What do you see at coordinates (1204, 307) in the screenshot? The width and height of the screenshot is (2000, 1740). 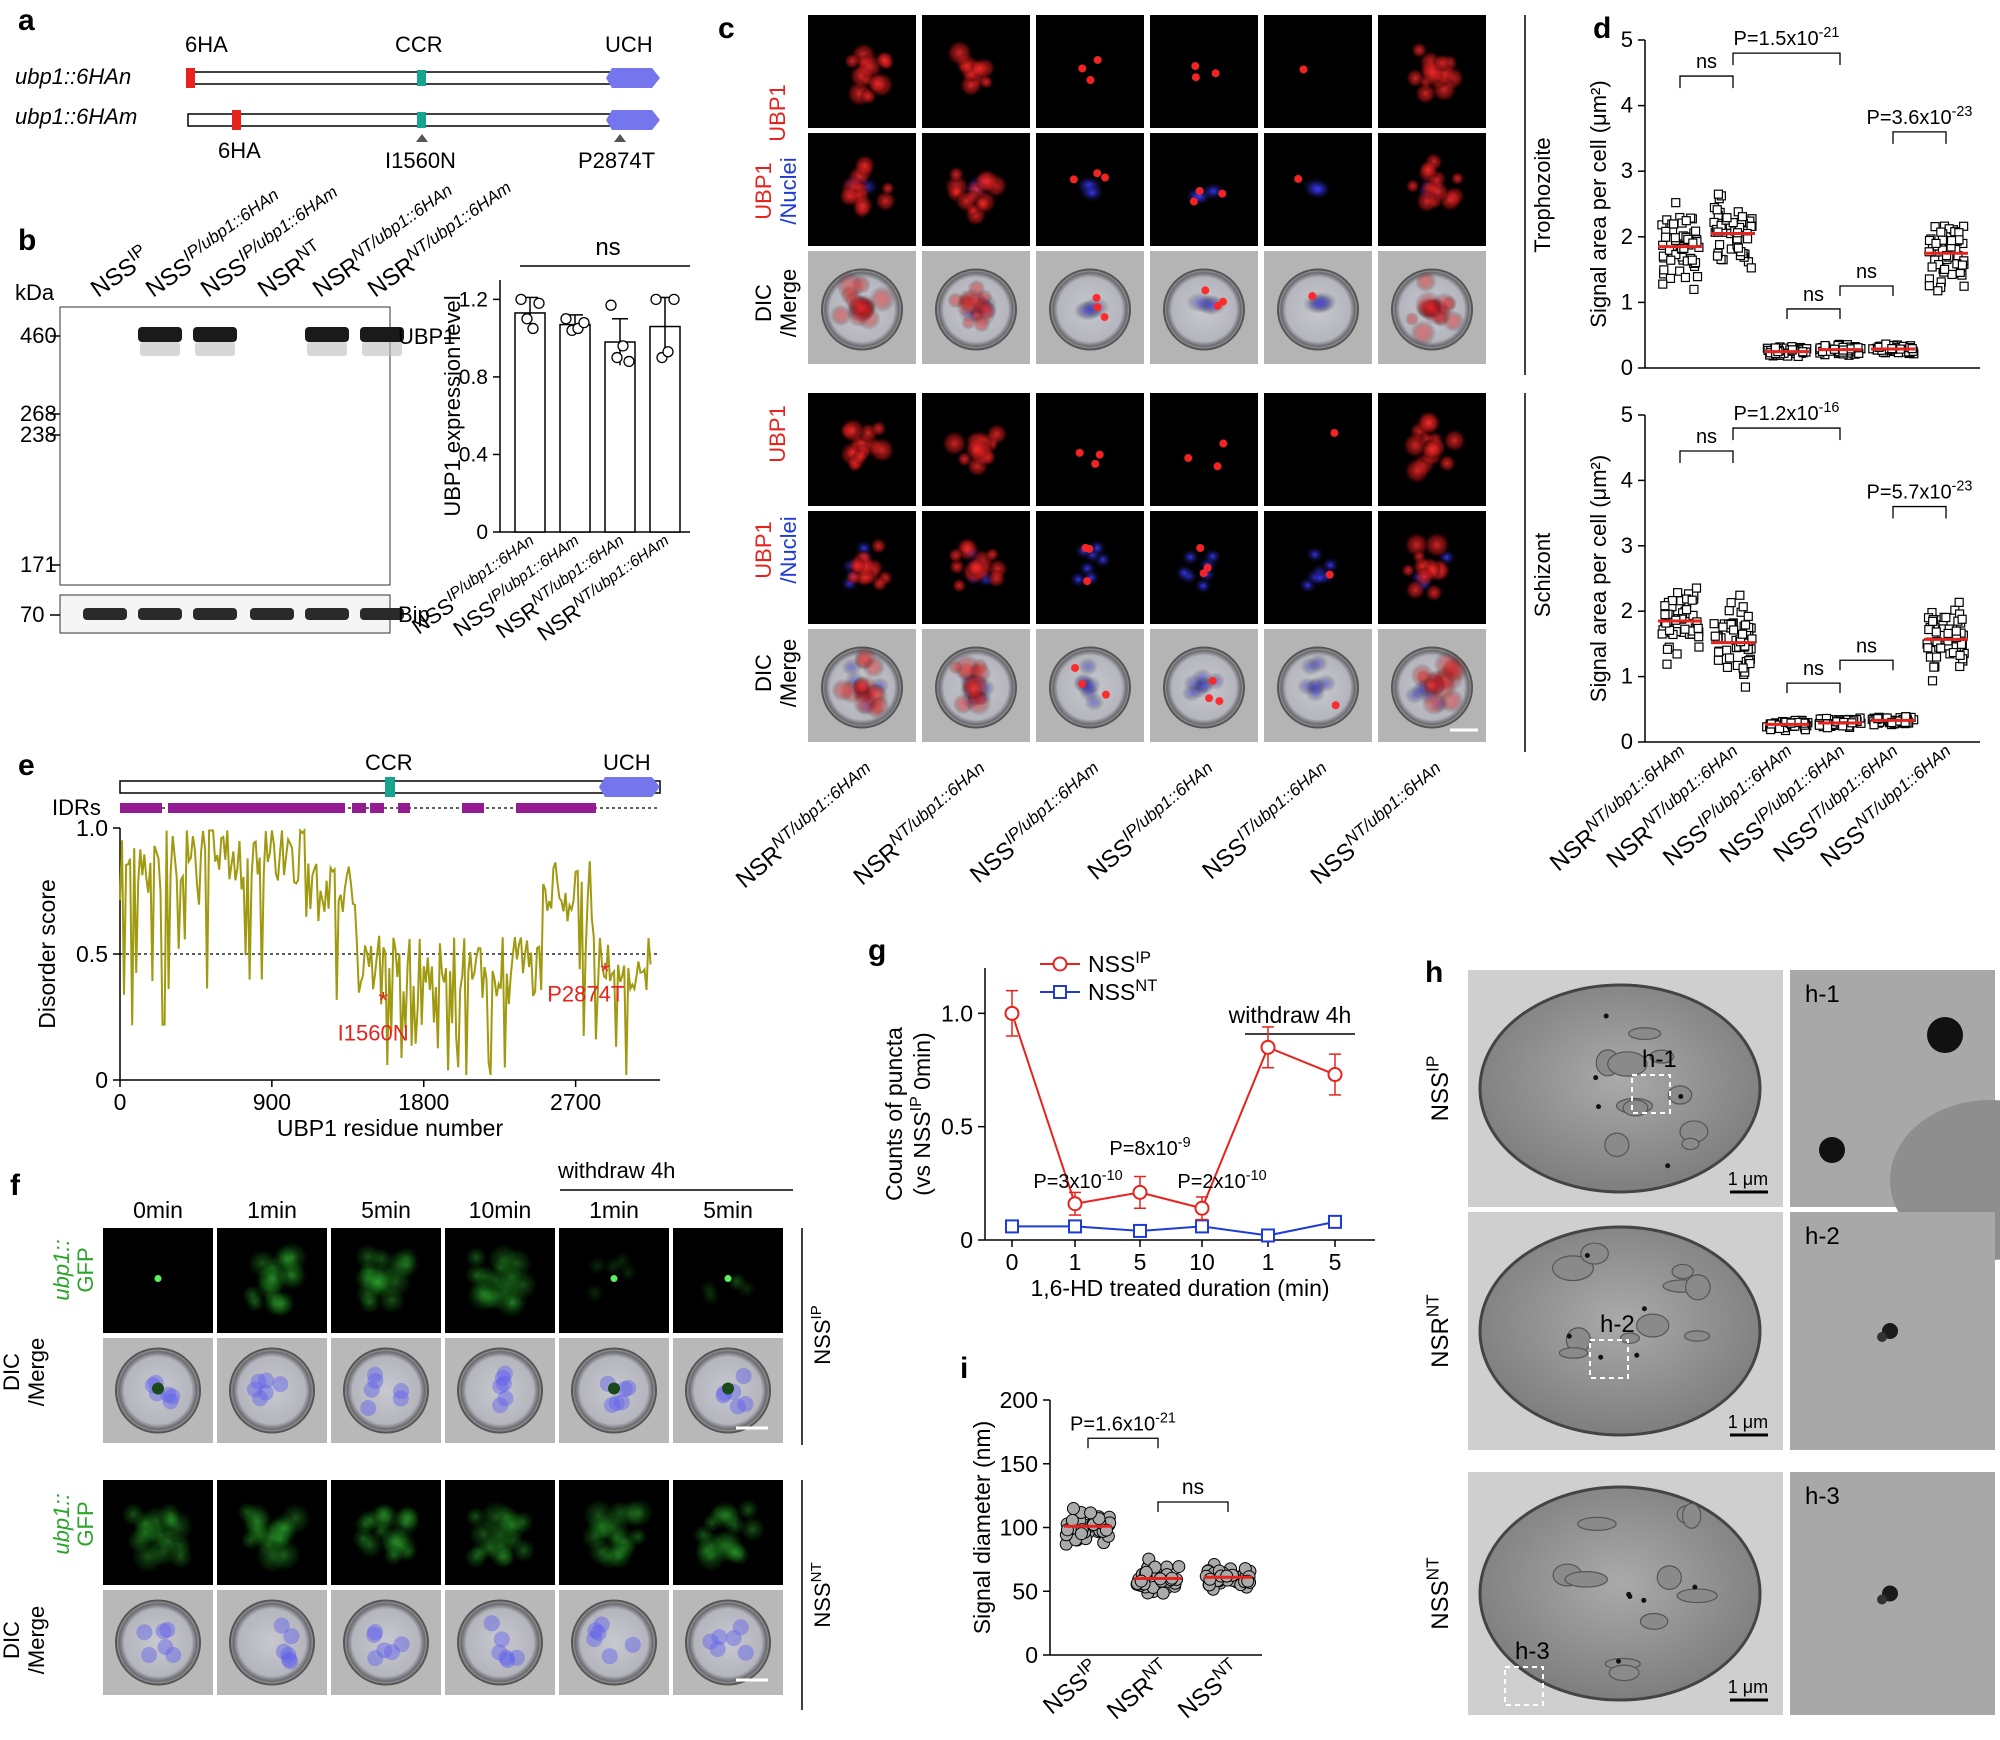 I see `c-img-r2-c3` at bounding box center [1204, 307].